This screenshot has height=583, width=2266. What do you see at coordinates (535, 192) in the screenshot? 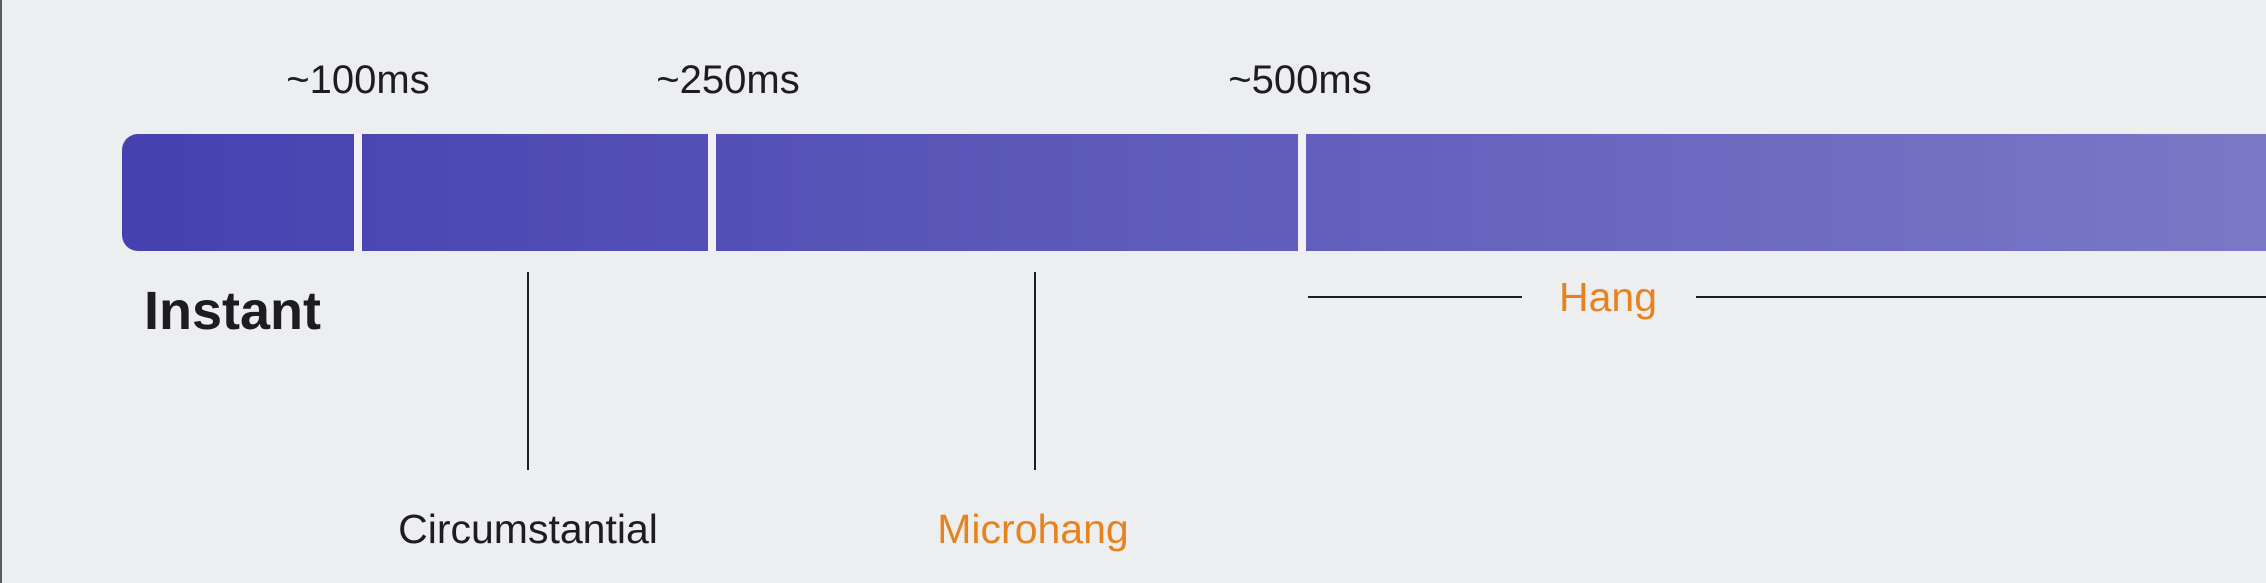
I see `segment-circumstantial` at bounding box center [535, 192].